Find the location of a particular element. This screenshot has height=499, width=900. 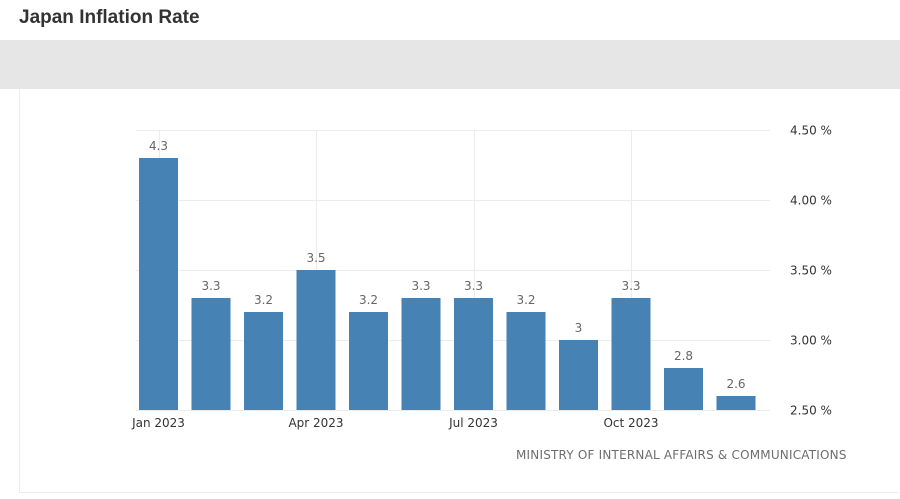

y-tick-label: 3.50 % is located at coordinates (811, 271).